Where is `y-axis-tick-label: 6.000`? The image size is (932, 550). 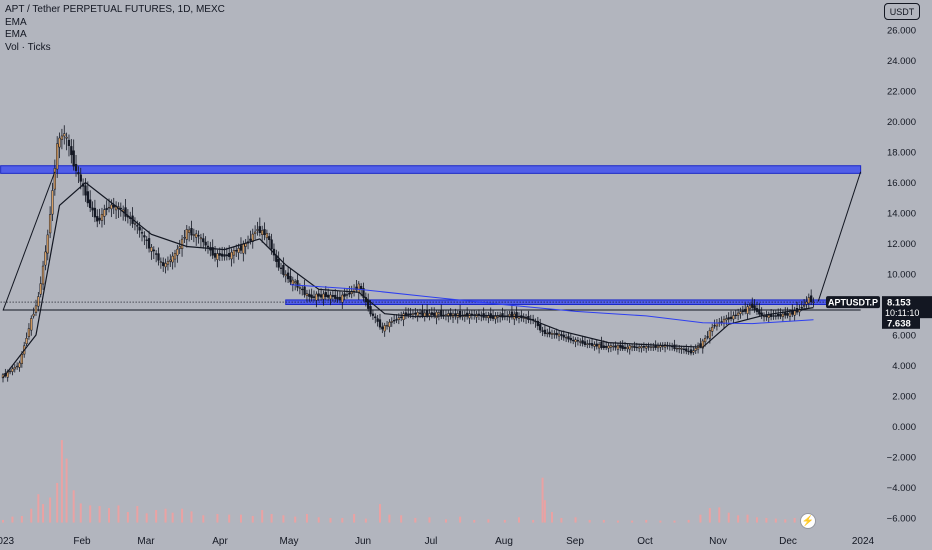
y-axis-tick-label: 6.000 is located at coordinates (904, 336).